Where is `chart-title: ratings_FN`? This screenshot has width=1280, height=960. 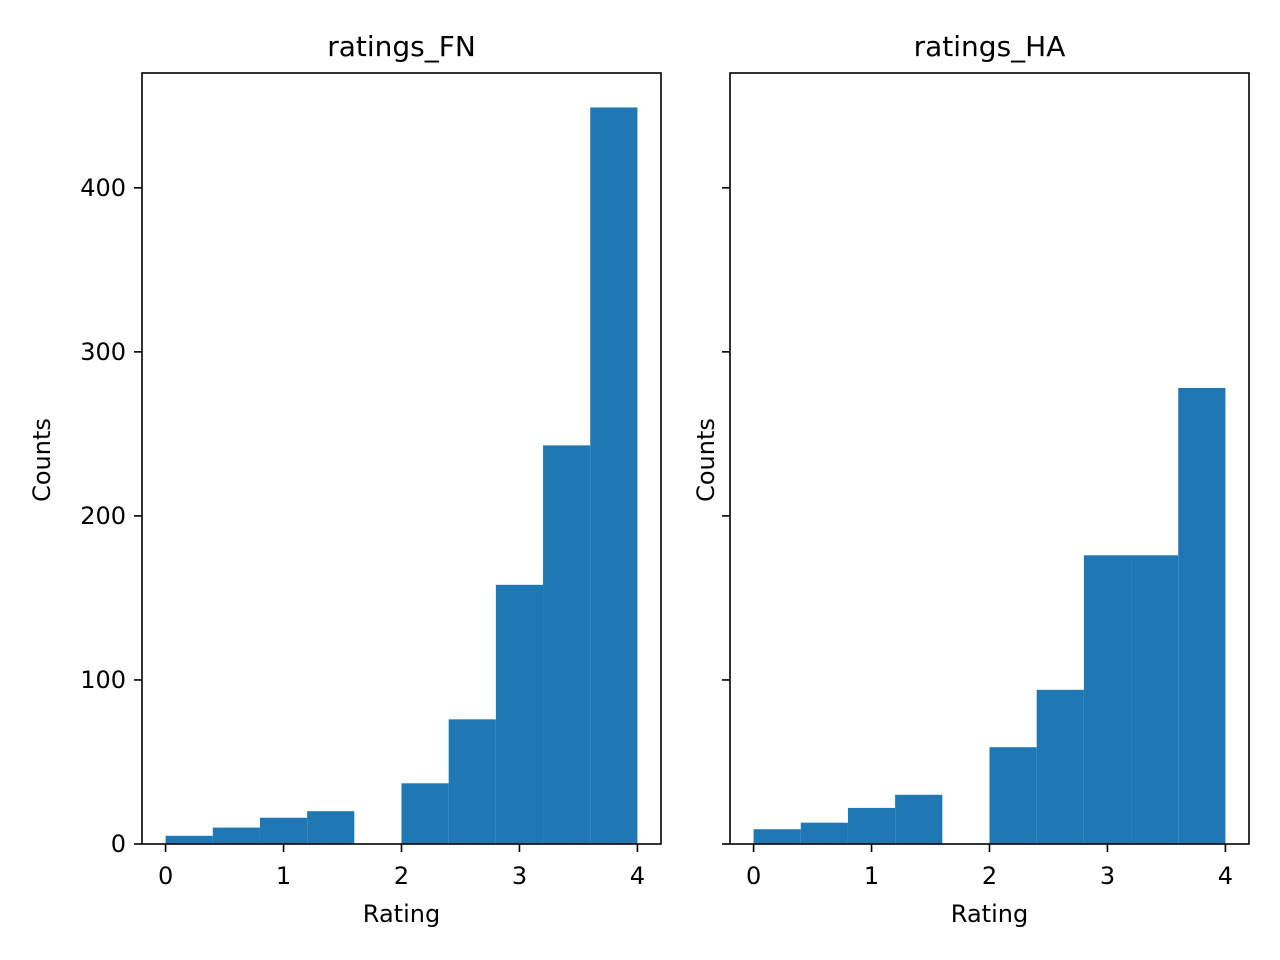
chart-title: ratings_FN is located at coordinates (401, 46).